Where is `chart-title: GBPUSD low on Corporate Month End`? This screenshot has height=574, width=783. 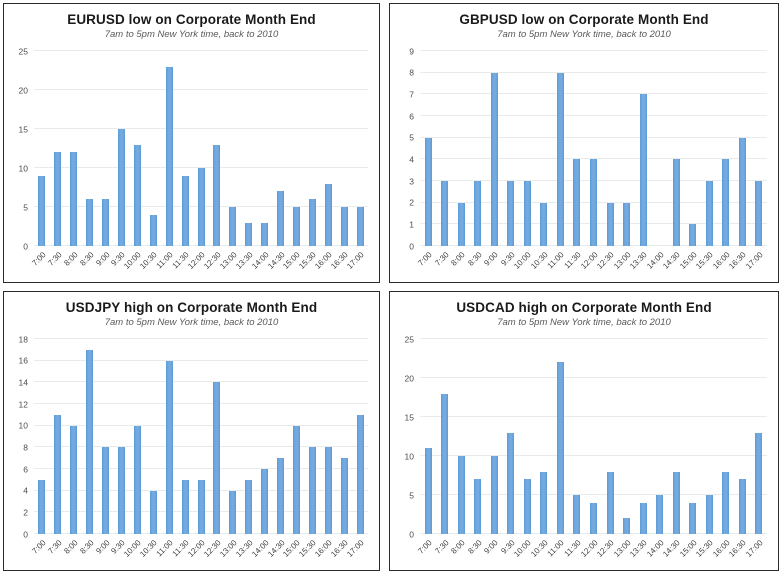
chart-title: GBPUSD low on Corporate Month End is located at coordinates (584, 19).